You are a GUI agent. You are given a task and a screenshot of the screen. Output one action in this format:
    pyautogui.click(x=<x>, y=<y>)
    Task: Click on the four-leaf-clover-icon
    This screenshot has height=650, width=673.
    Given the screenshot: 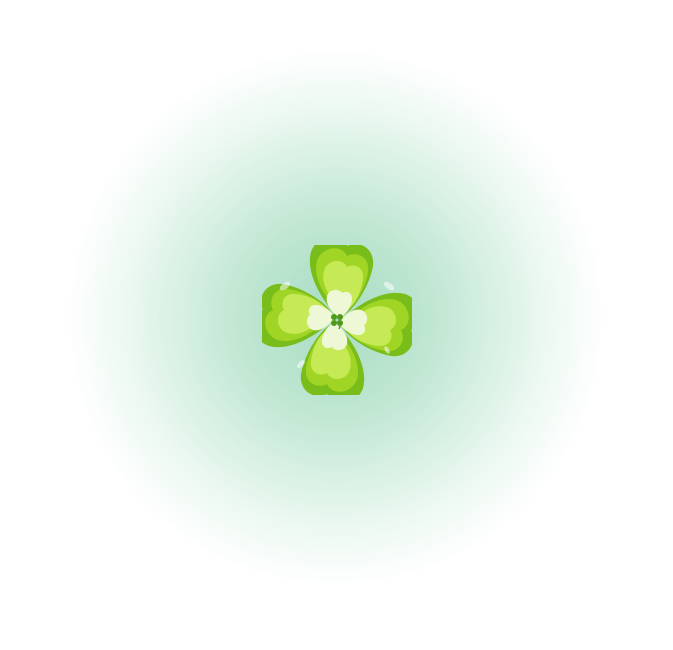 What is the action you would take?
    pyautogui.click(x=337, y=320)
    